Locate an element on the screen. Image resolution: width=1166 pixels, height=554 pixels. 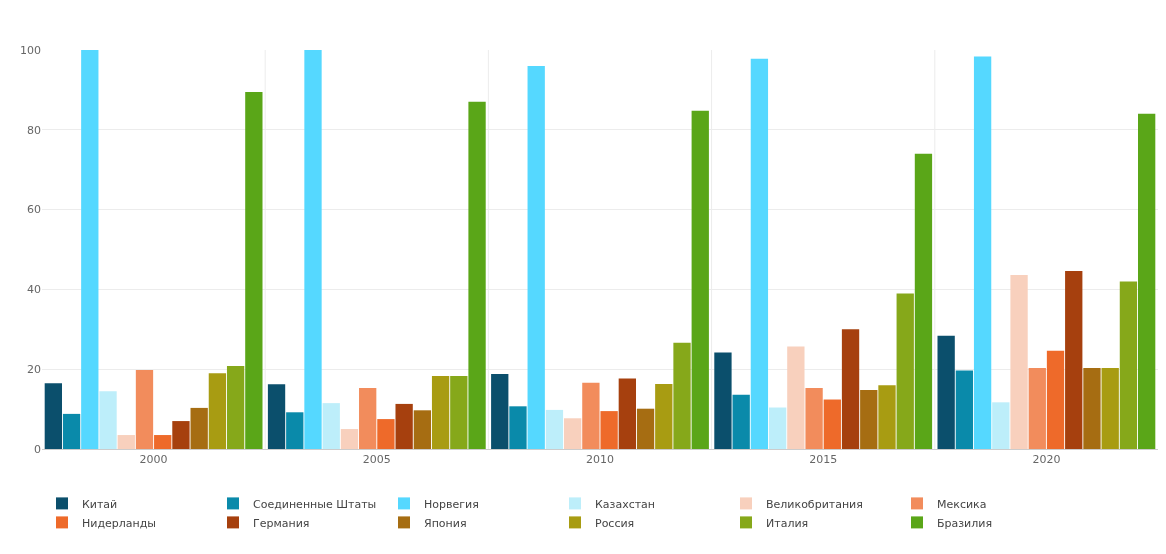
legend-label: Казахстан is located at coordinates (625, 504).